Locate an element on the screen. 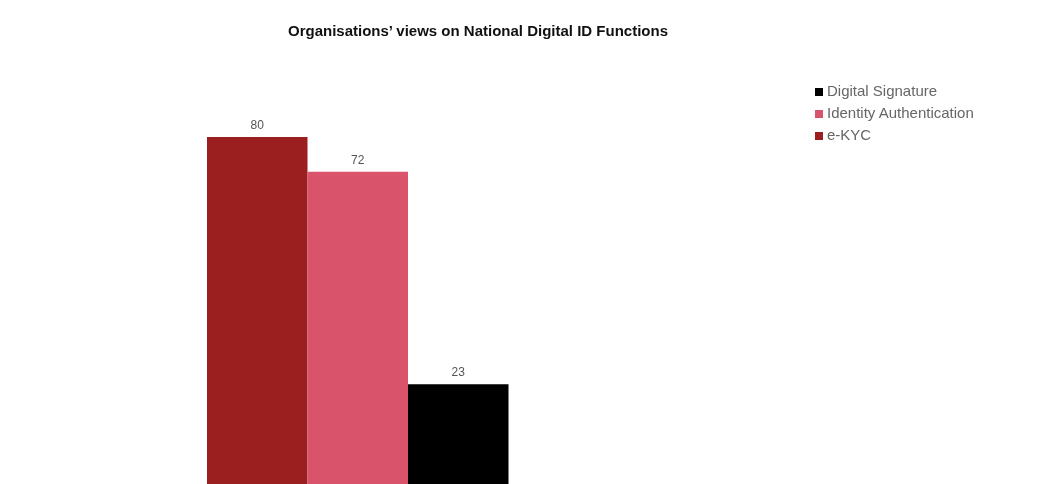 Image resolution: width=1056 pixels, height=484 pixels. legend-label: Digital Signature is located at coordinates (882, 90).